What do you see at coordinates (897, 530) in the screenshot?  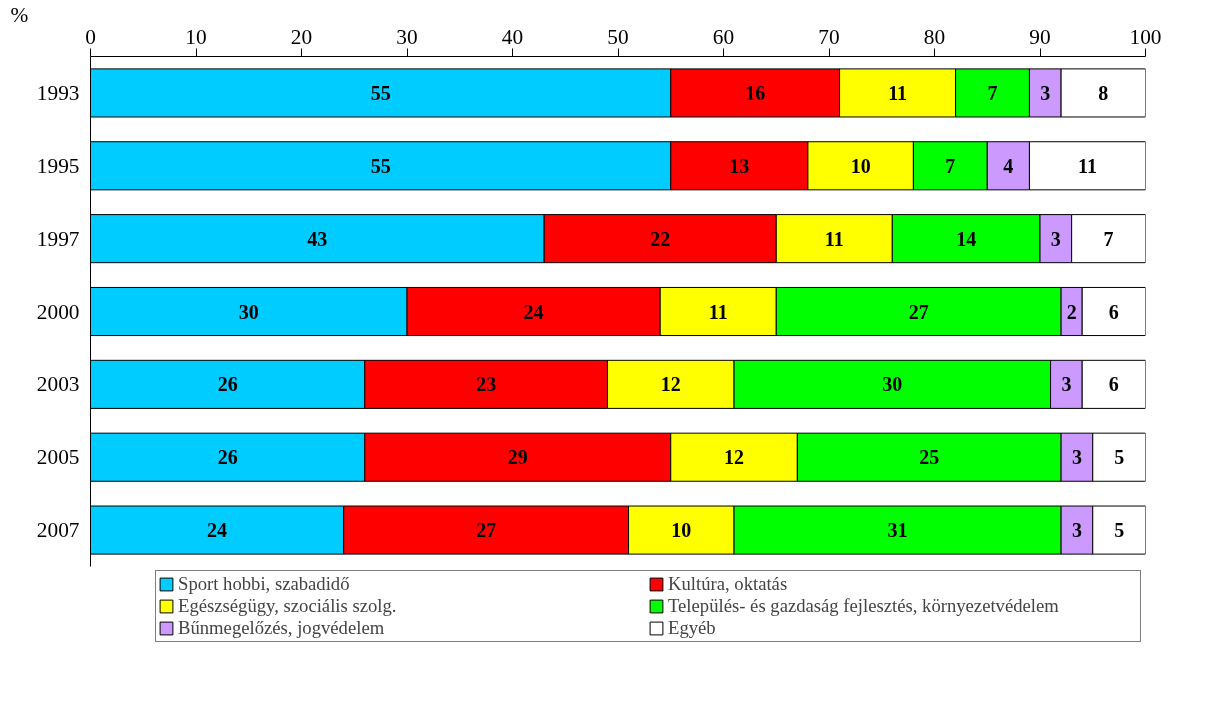 I see `data-label: 31` at bounding box center [897, 530].